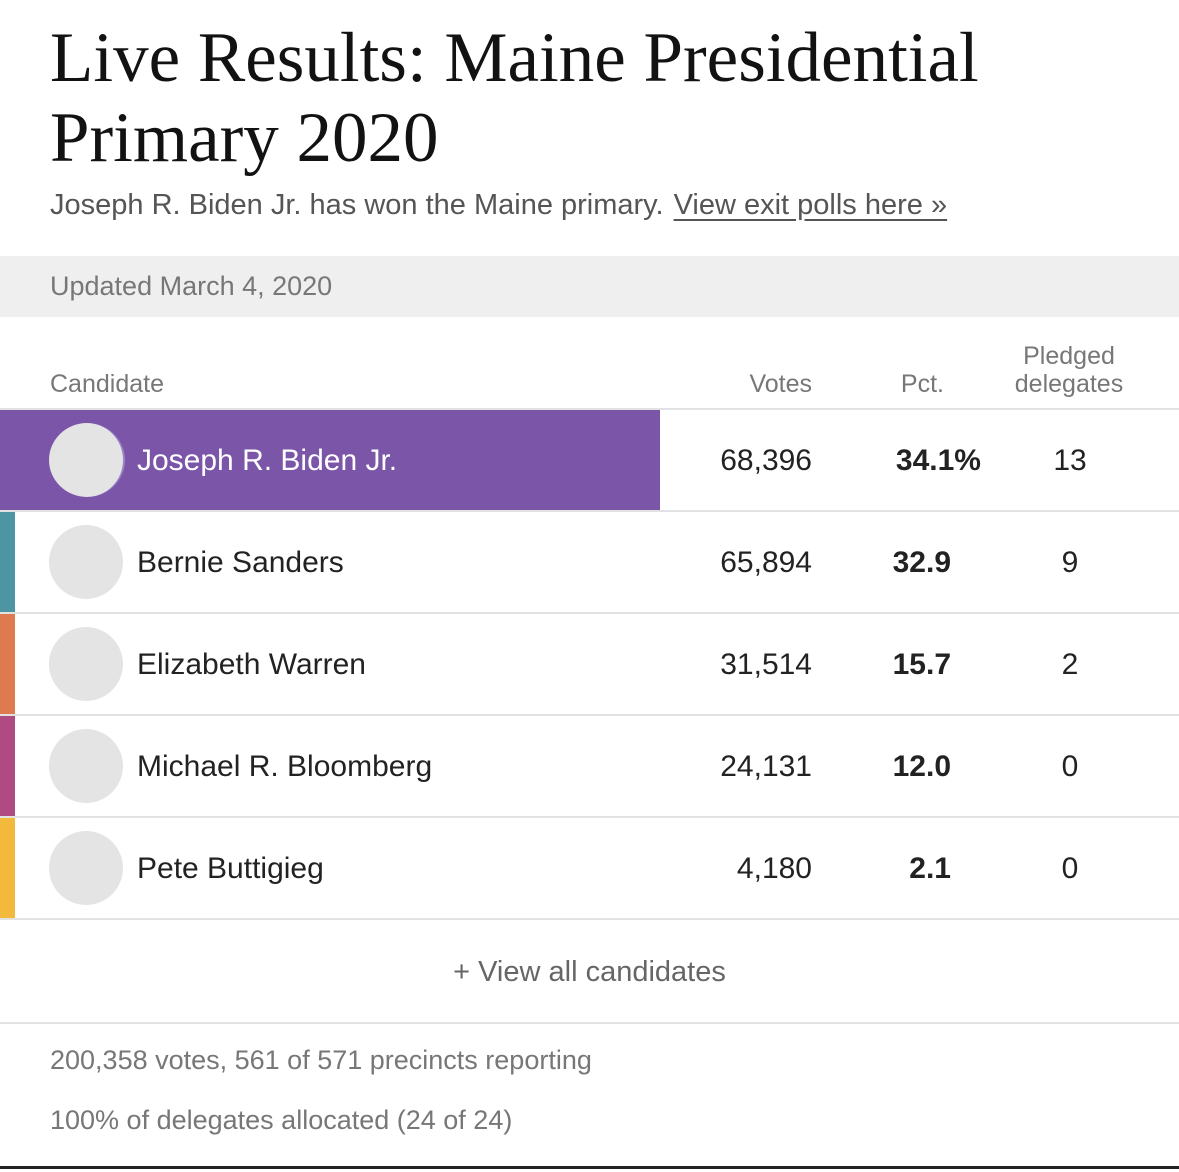 This screenshot has height=1172, width=1179. I want to click on candidate-row: Joseph R. Biden Jr. 68,396 34.1% 13, so click(589, 459).